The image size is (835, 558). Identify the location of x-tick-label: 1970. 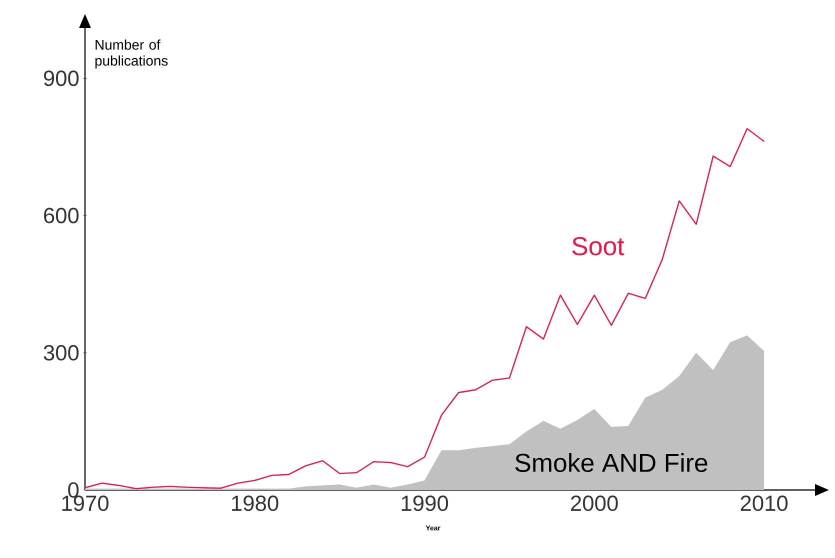
(85, 504).